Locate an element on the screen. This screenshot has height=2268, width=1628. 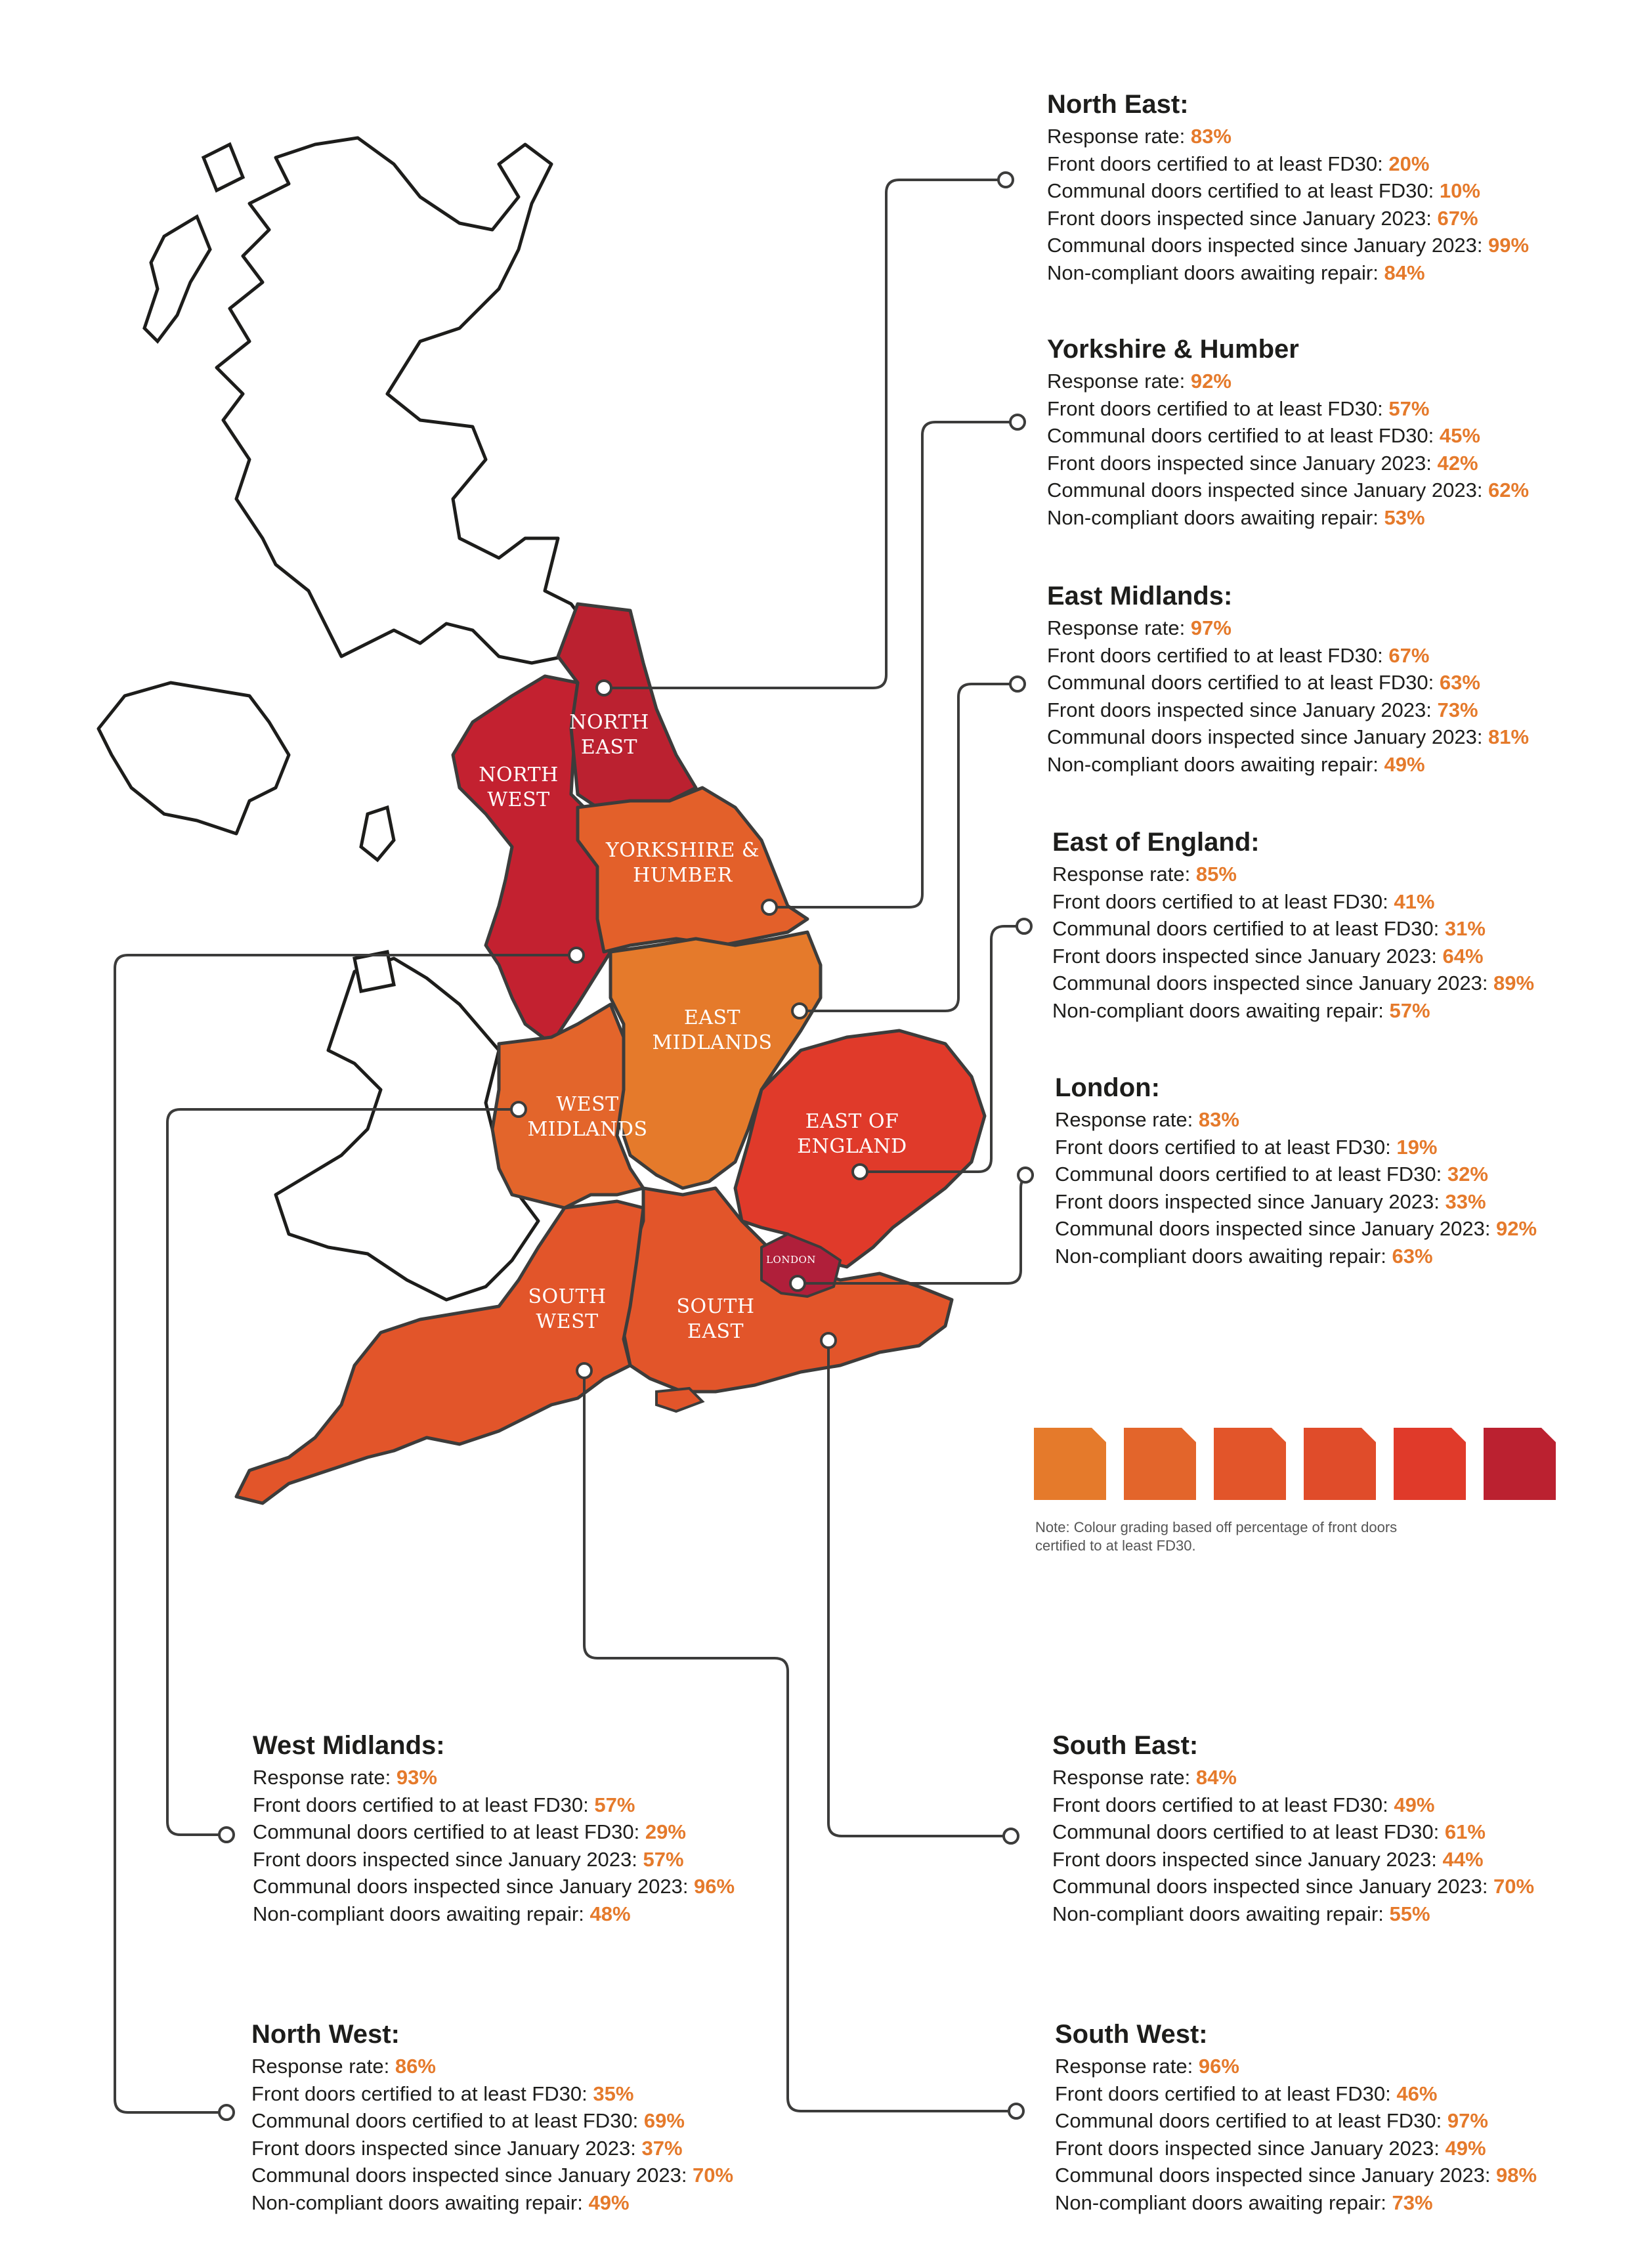
leader-north-west is located at coordinates (345, 1534).